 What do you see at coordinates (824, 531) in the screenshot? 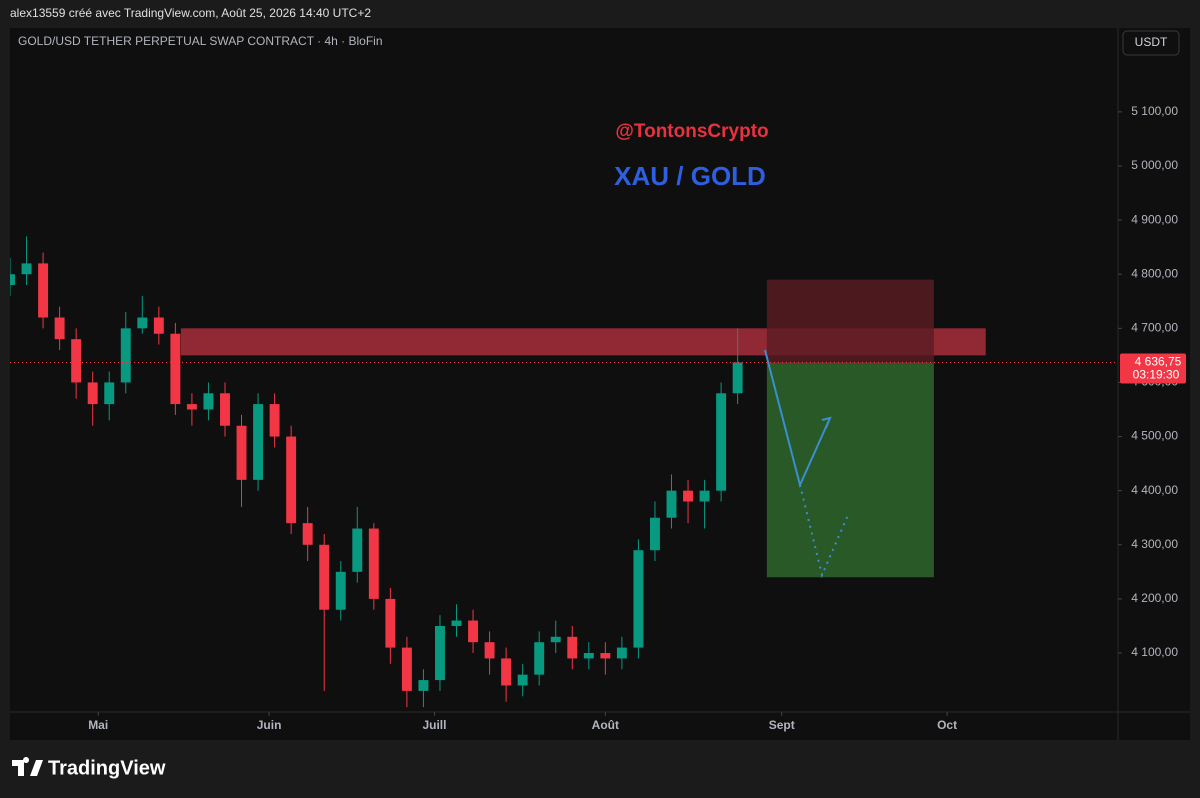
I see `projection-dotted` at bounding box center [824, 531].